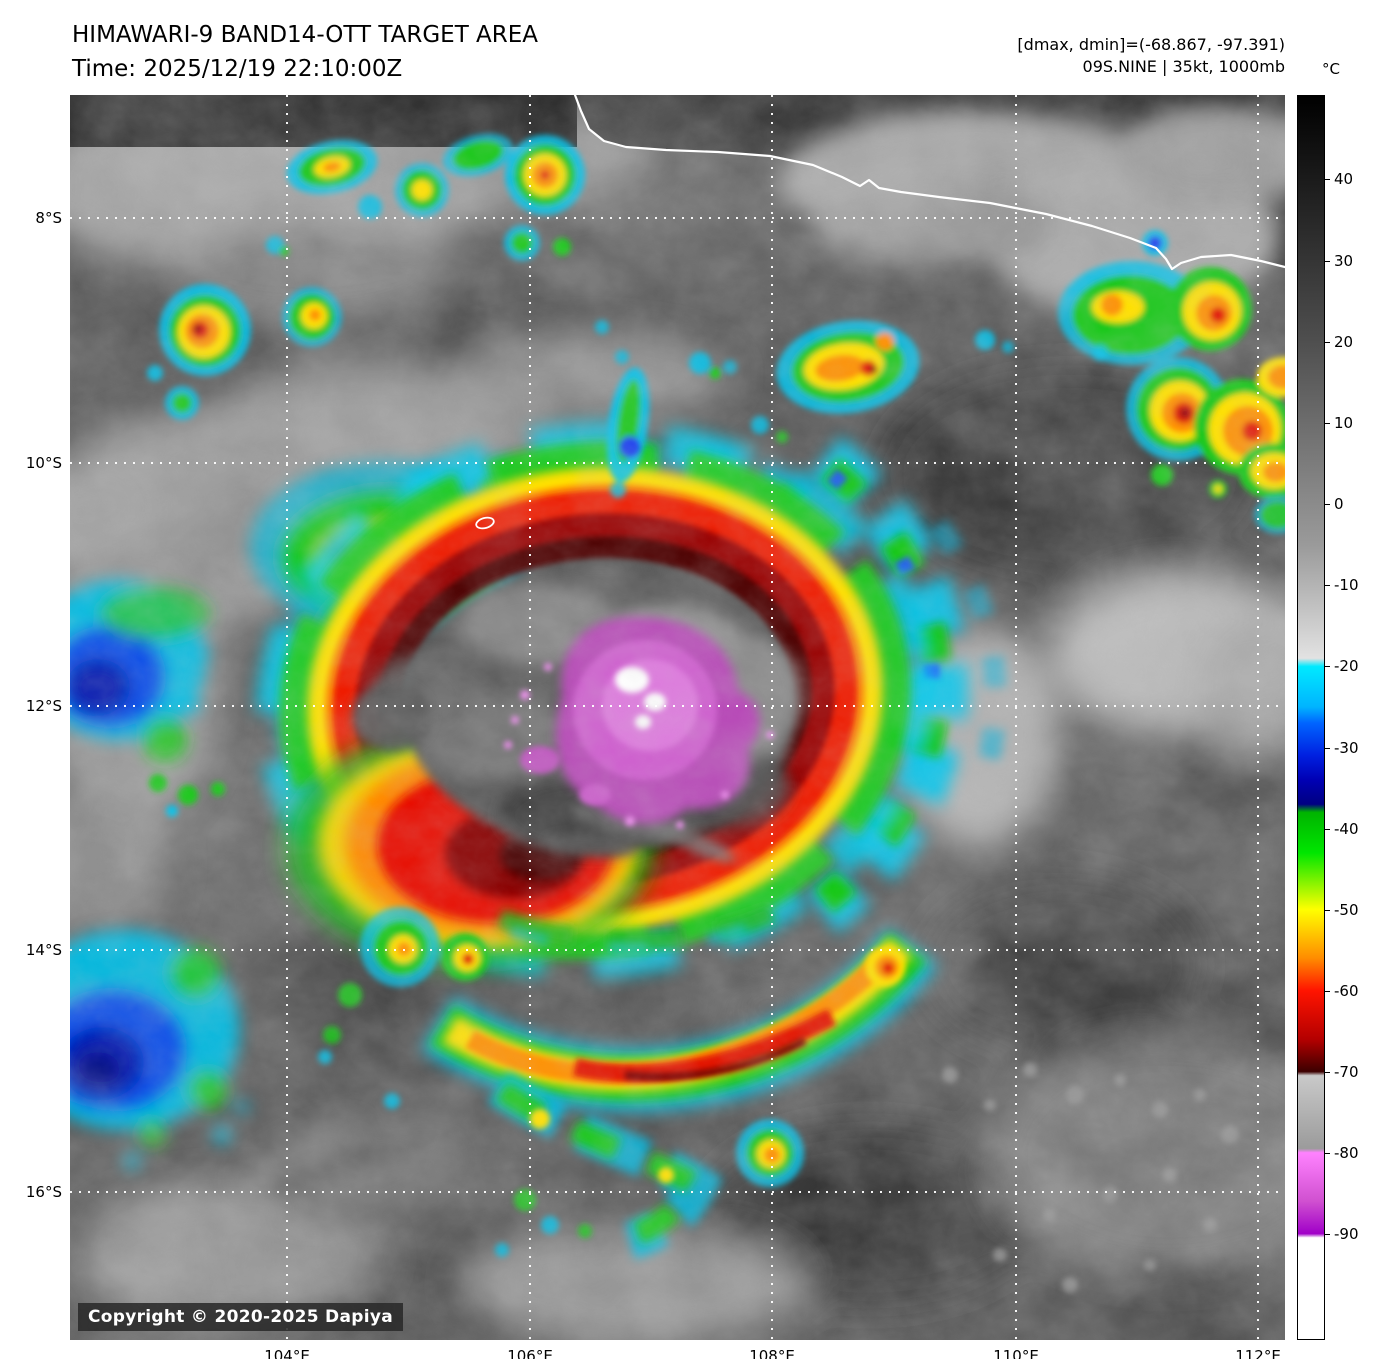 This screenshot has width=1388, height=1359. I want to click on lat-tick-label: 12°S, so click(43, 706).